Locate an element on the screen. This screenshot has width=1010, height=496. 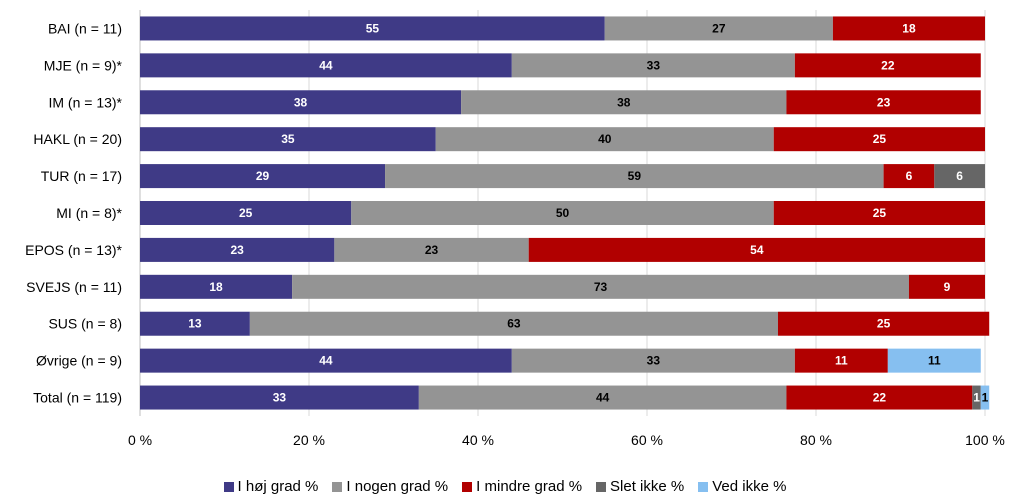
x-tick-label: 20 % is located at coordinates (309, 440).